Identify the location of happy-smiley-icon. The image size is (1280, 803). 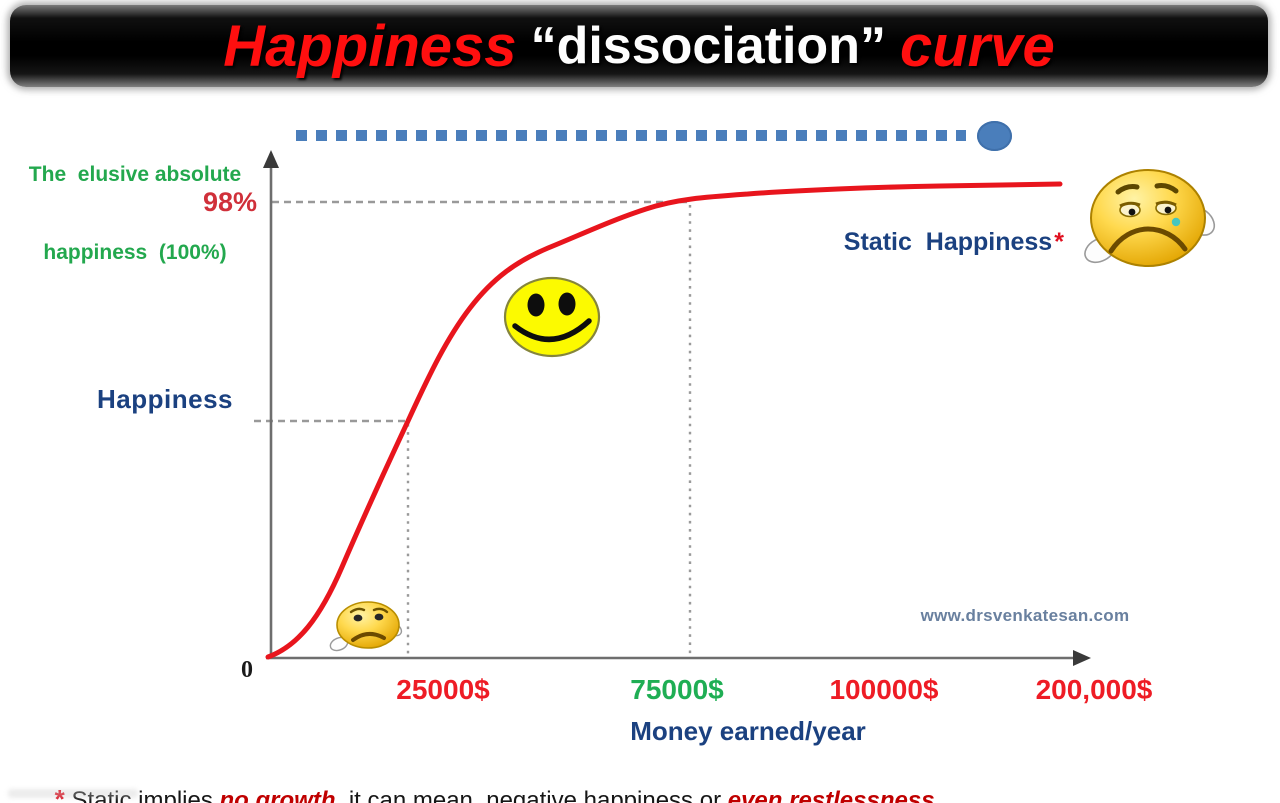
(552, 317).